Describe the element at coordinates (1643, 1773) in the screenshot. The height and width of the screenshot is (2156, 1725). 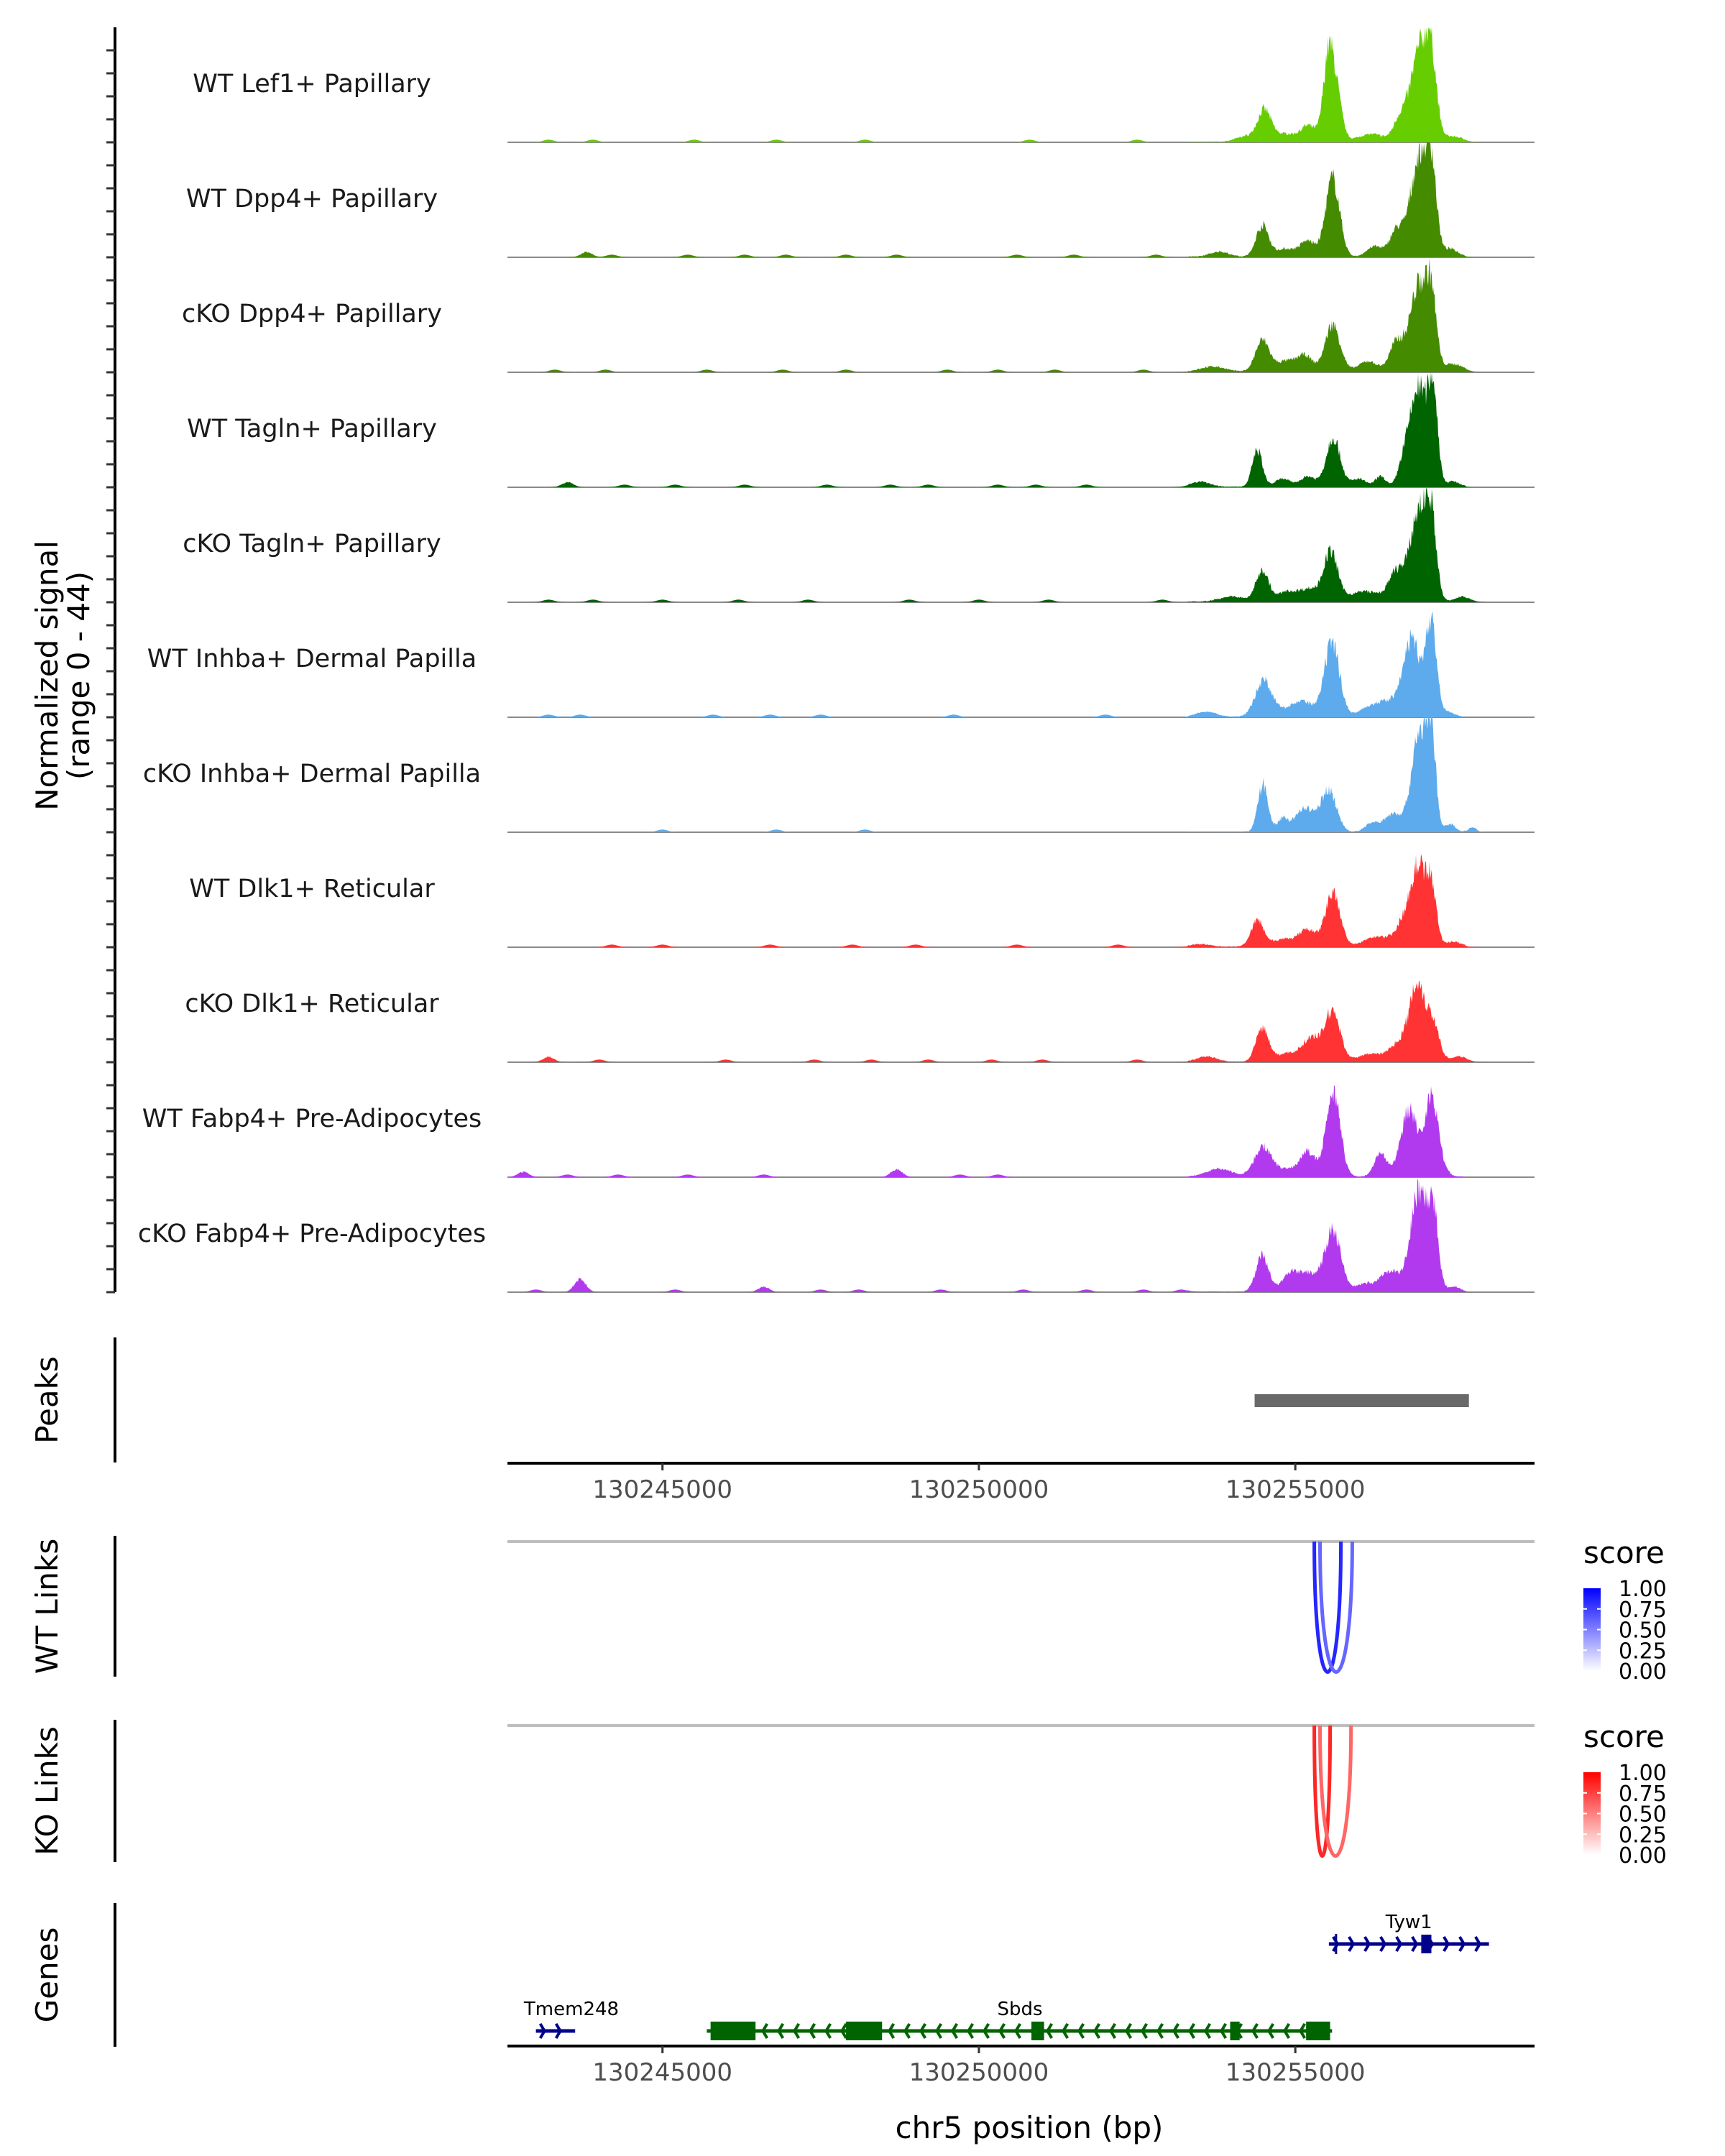
I see `legend-tick-label: 1.00` at that location.